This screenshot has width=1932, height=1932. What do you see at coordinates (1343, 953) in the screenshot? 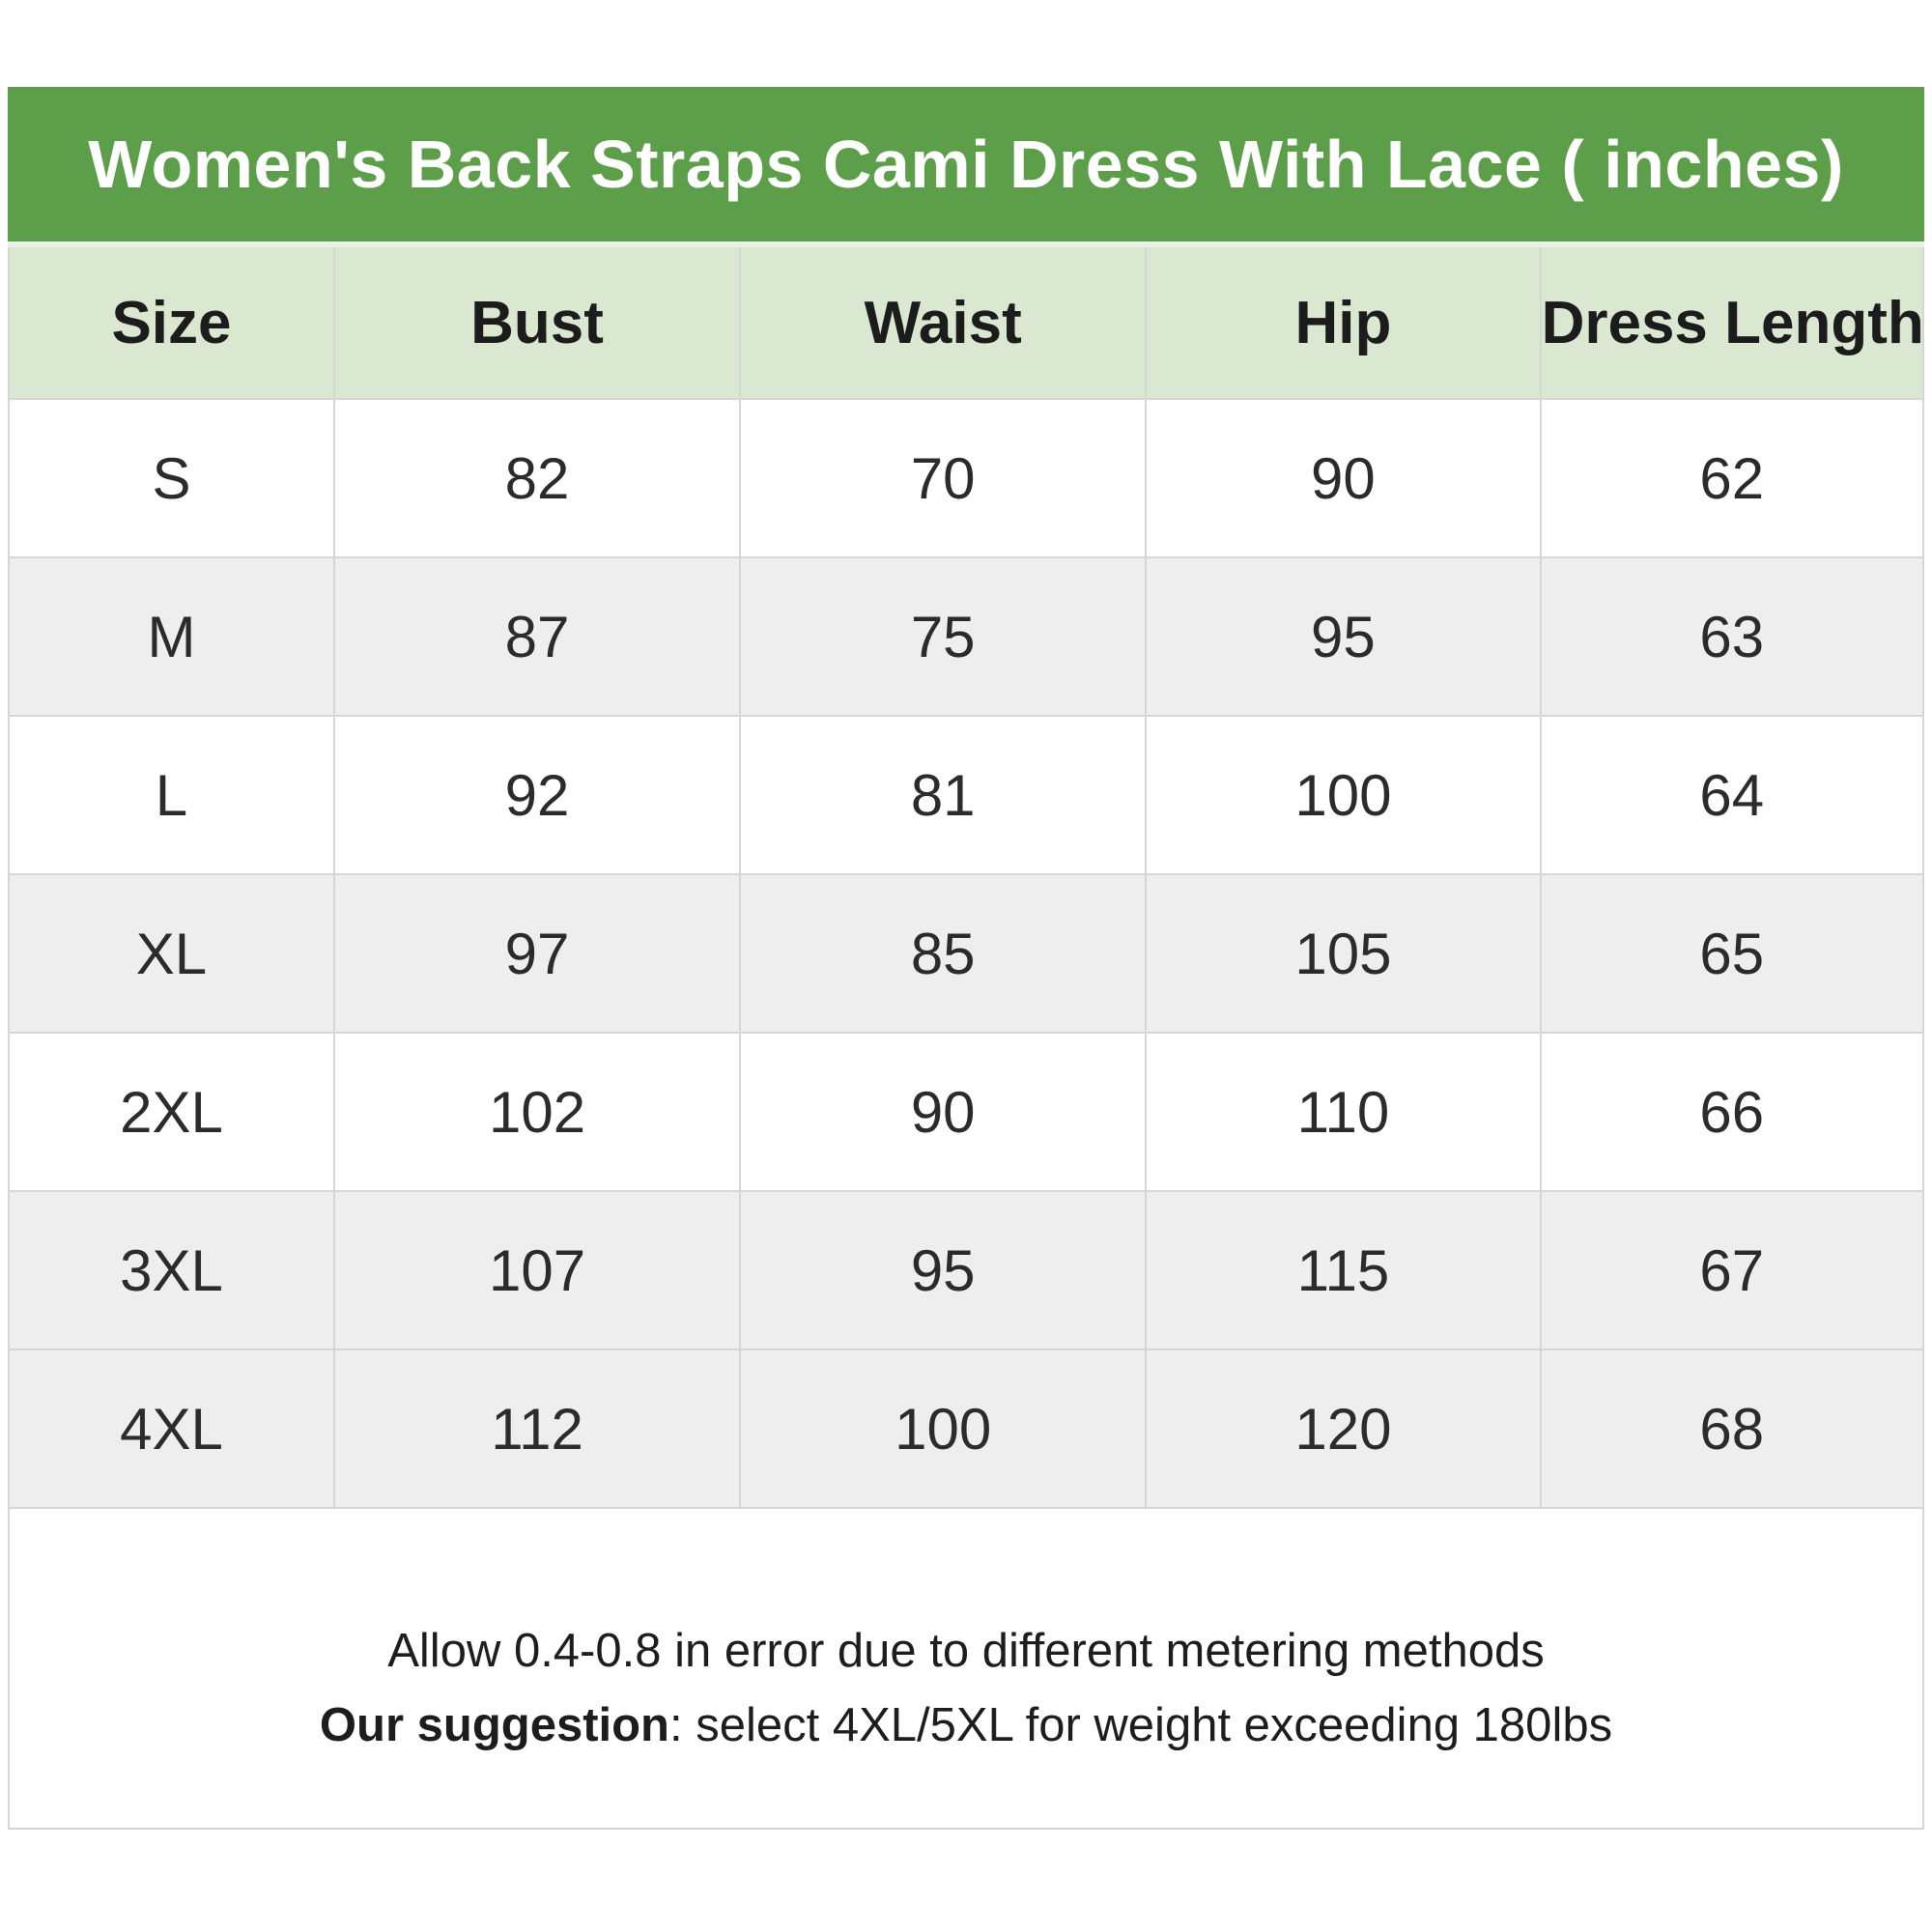
I see `cell-hip: 105` at bounding box center [1343, 953].